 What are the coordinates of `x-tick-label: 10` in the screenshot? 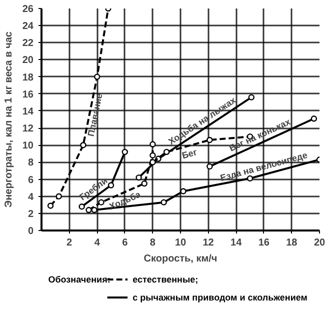 It's located at (180, 243).